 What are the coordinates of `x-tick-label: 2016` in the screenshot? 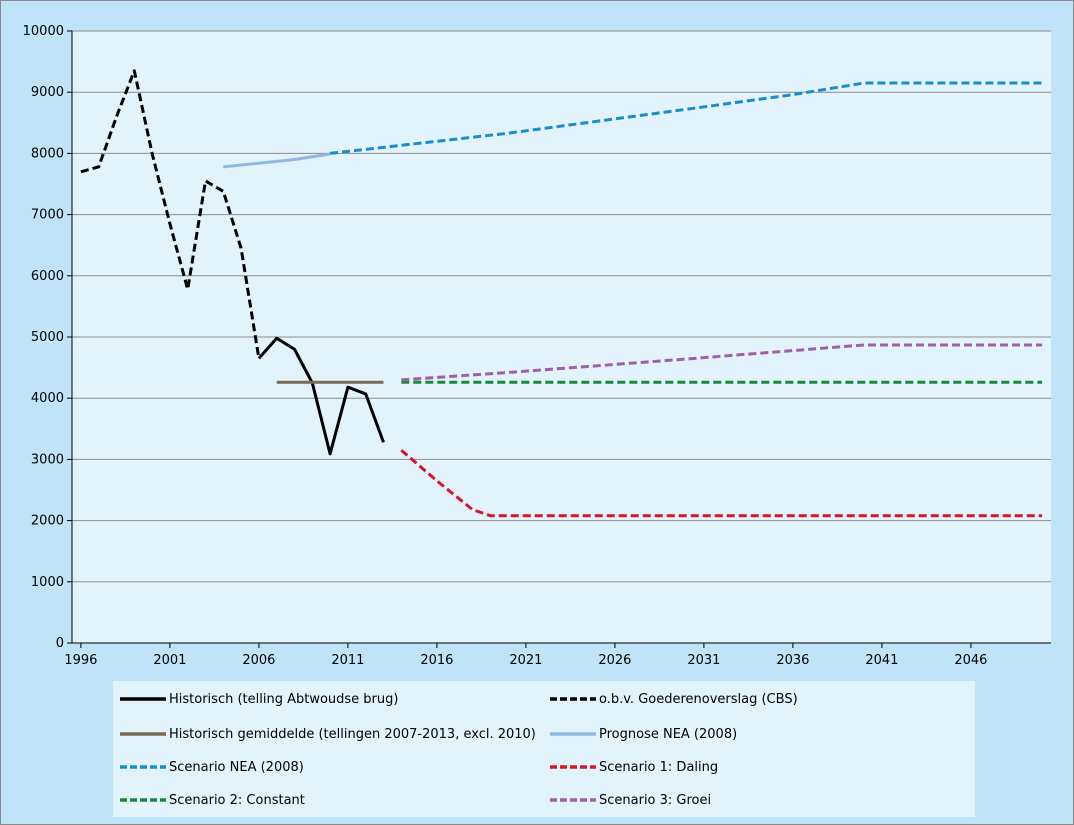 It's located at (436, 660).